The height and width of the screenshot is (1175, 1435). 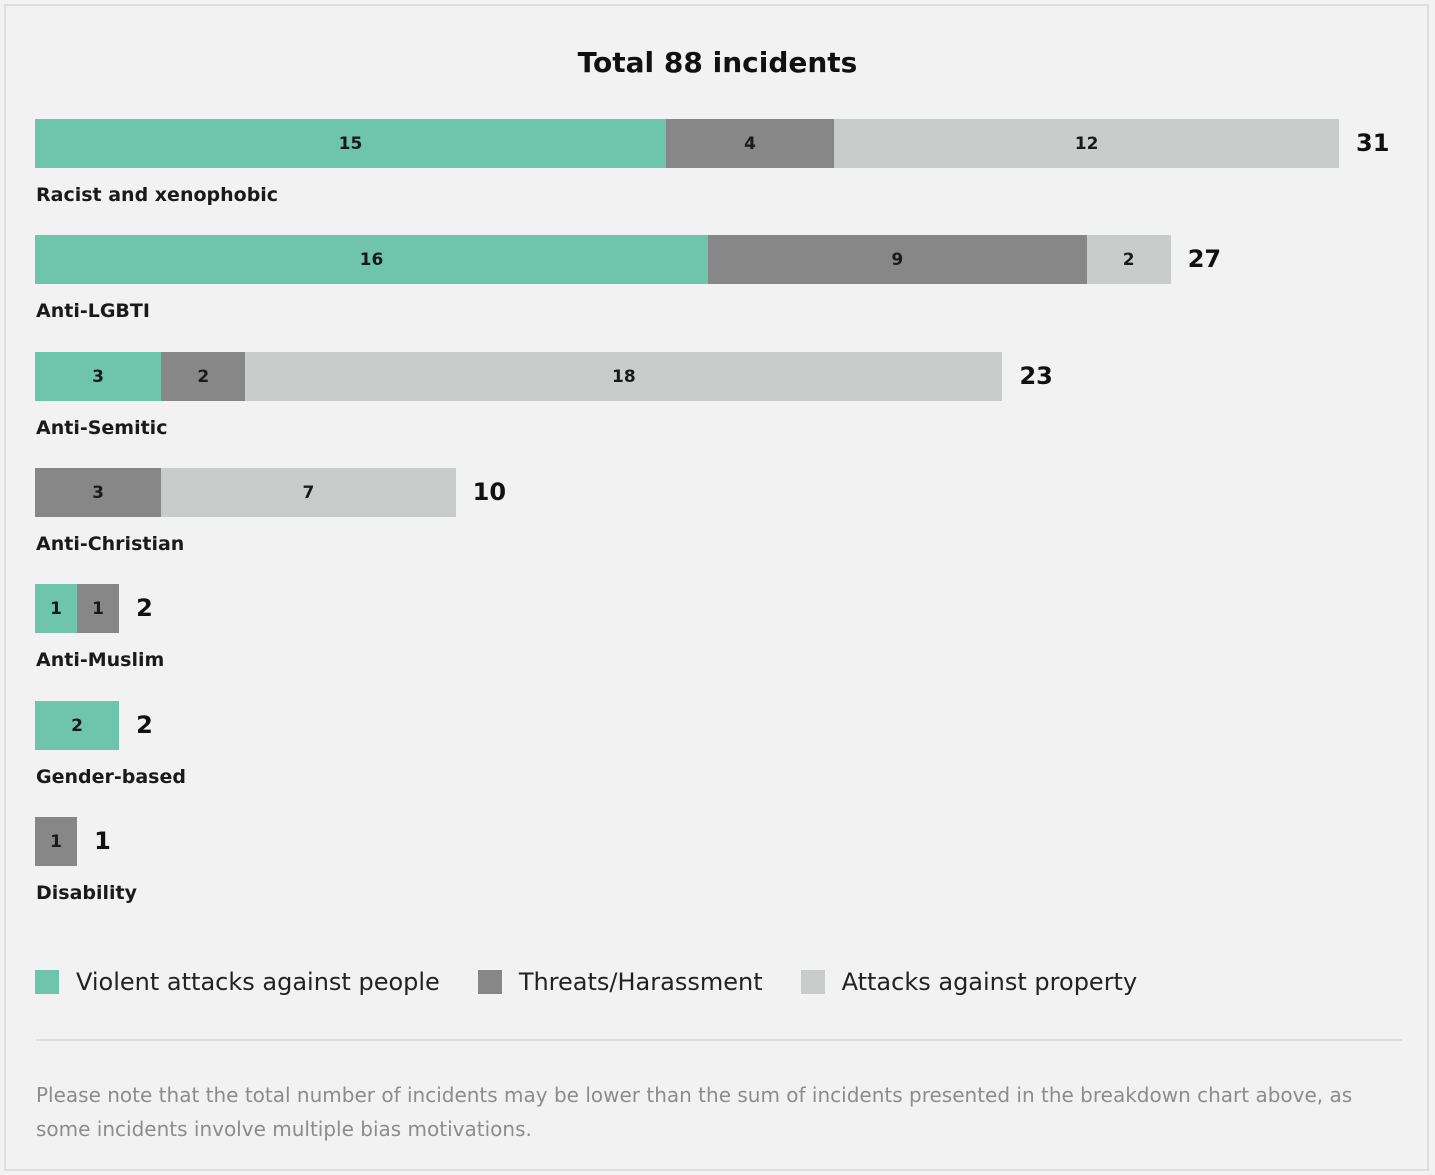 I want to click on legend-item: Threats/Harassment, so click(x=620, y=982).